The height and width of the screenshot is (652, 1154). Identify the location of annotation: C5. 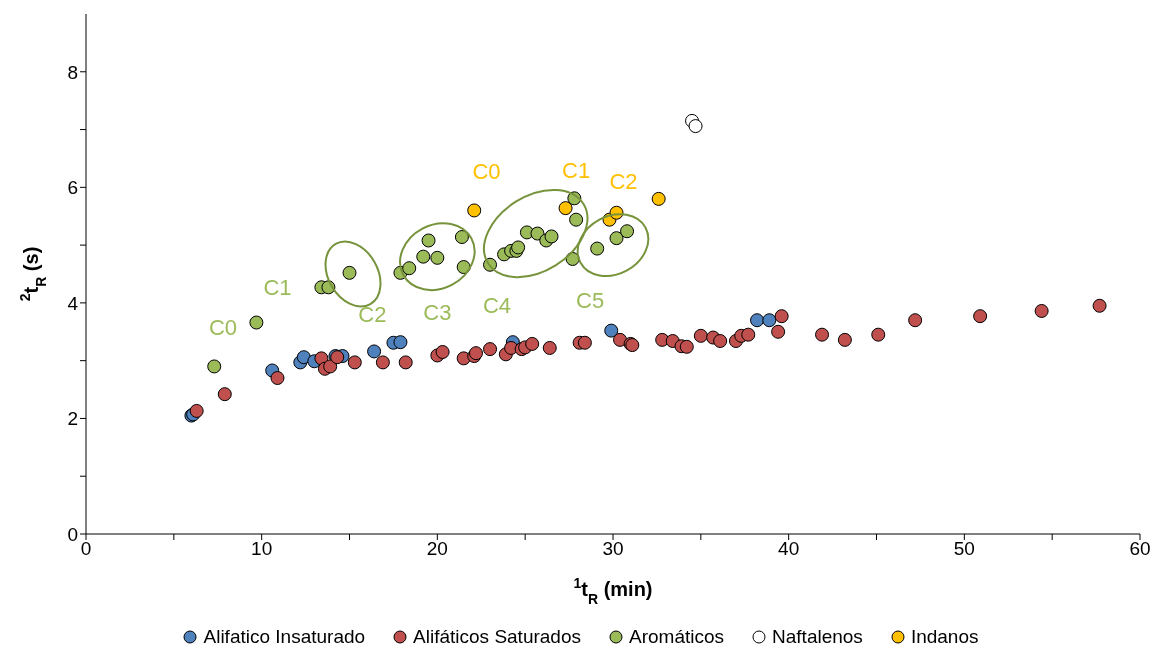
(590, 301).